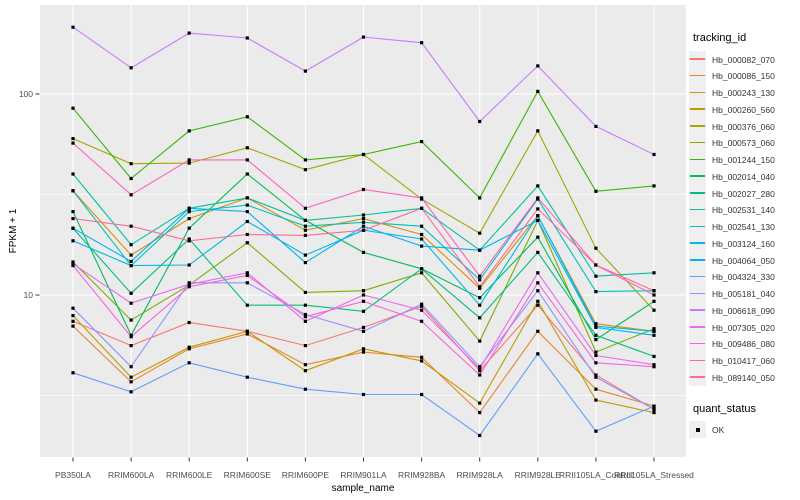 The width and height of the screenshot is (800, 500). I want to click on legend-entry-label: Hb_002027_280, so click(743, 193).